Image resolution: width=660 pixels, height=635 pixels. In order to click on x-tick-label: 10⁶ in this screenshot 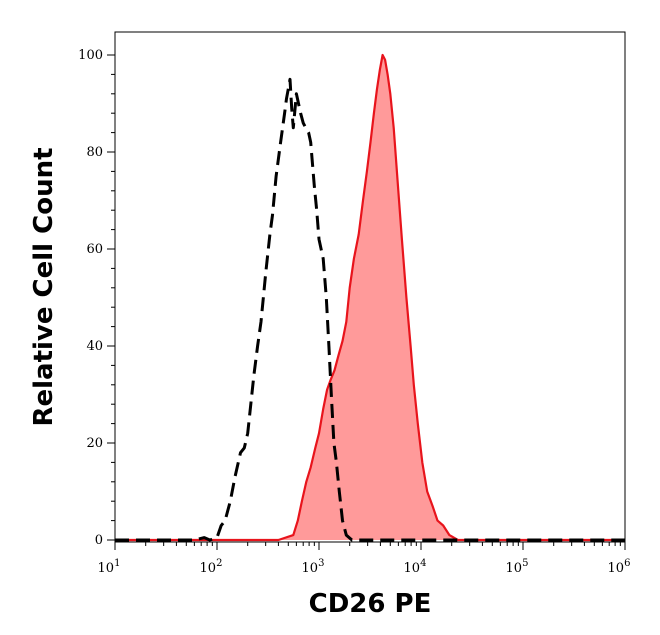, I will do `click(619, 567)`.